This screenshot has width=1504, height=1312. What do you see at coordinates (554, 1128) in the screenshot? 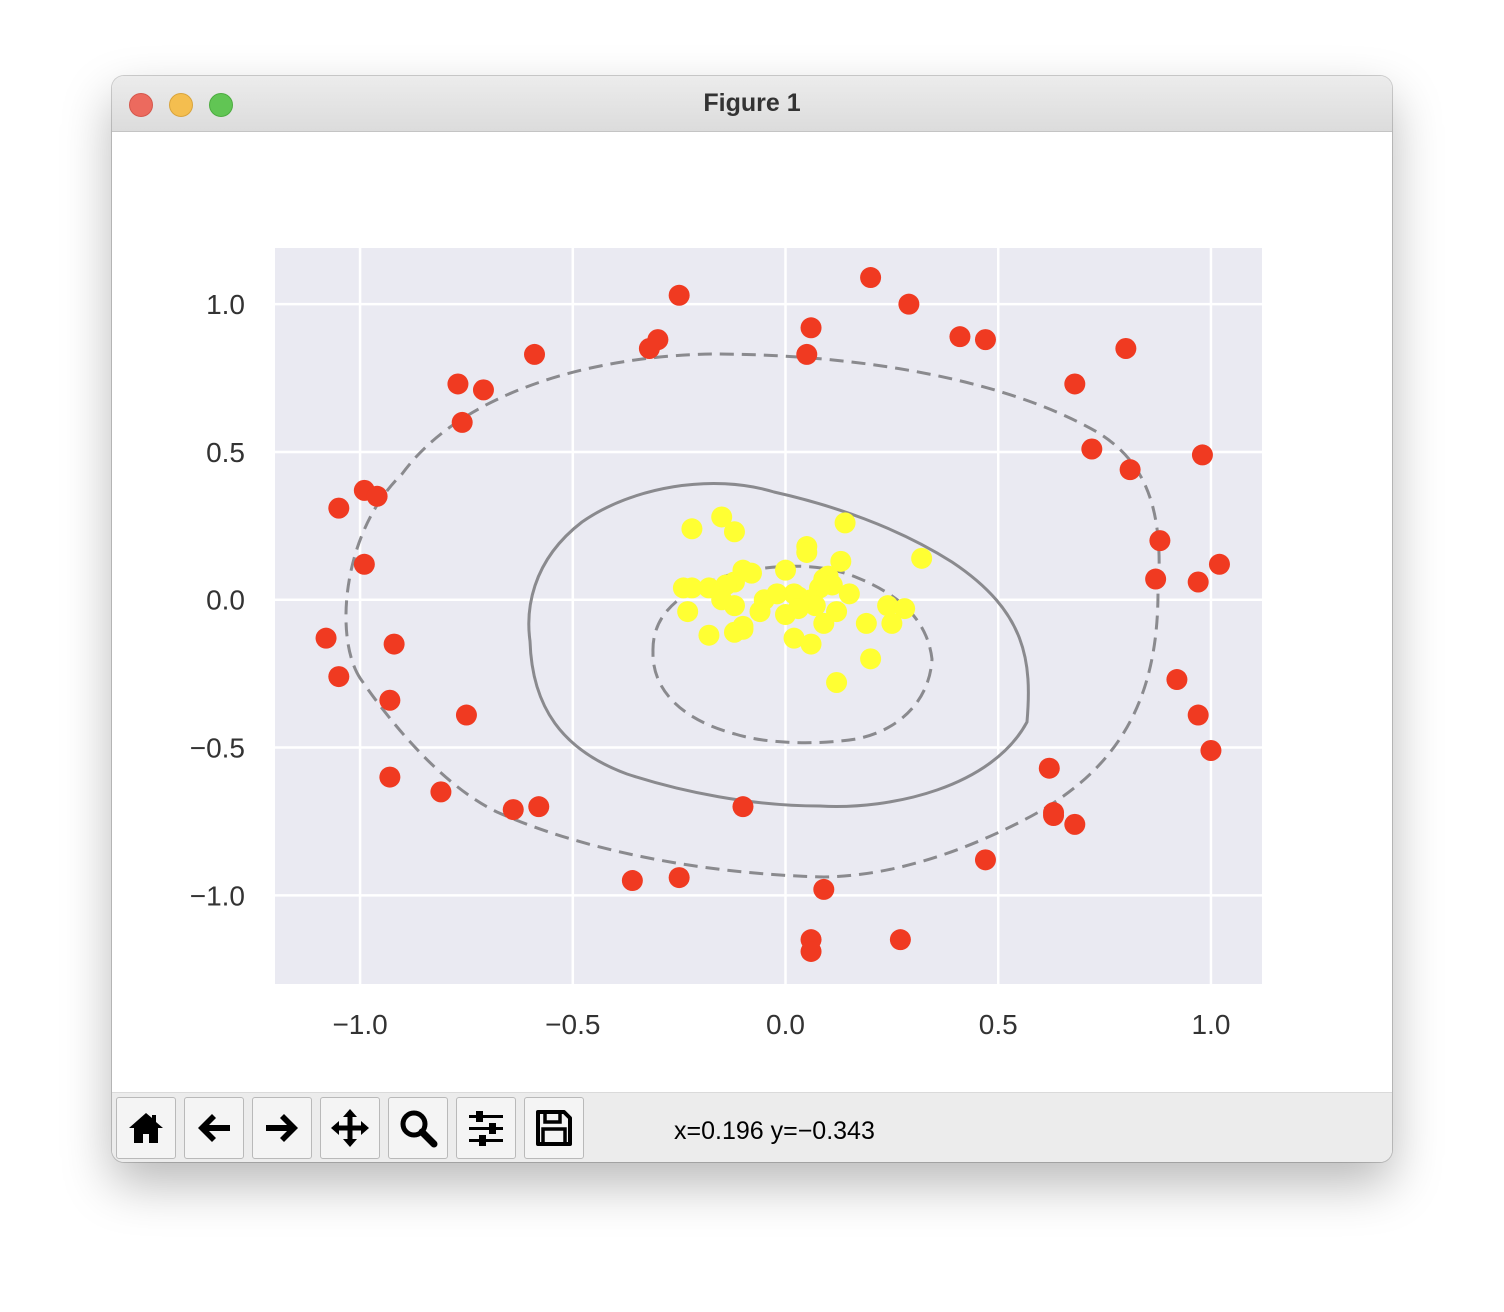
I see `save-button` at bounding box center [554, 1128].